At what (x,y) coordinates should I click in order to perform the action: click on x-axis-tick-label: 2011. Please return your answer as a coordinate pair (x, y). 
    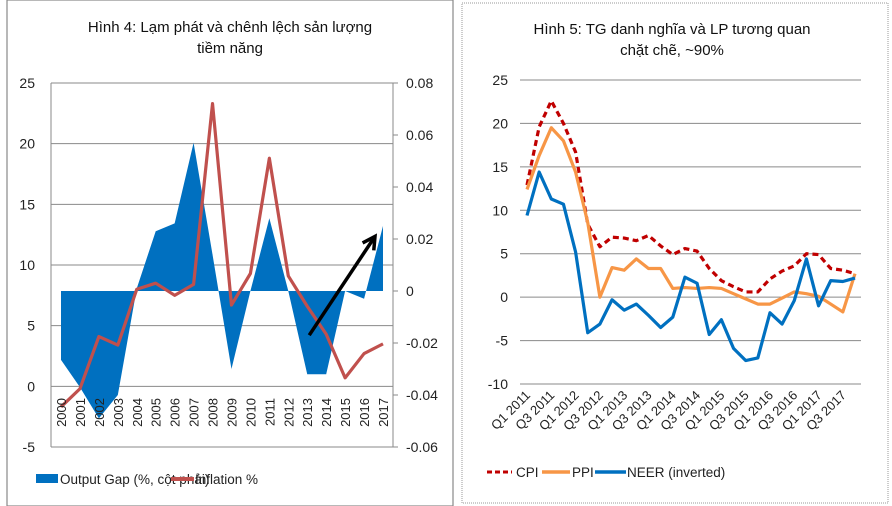
    Looking at the image, I should click on (269, 412).